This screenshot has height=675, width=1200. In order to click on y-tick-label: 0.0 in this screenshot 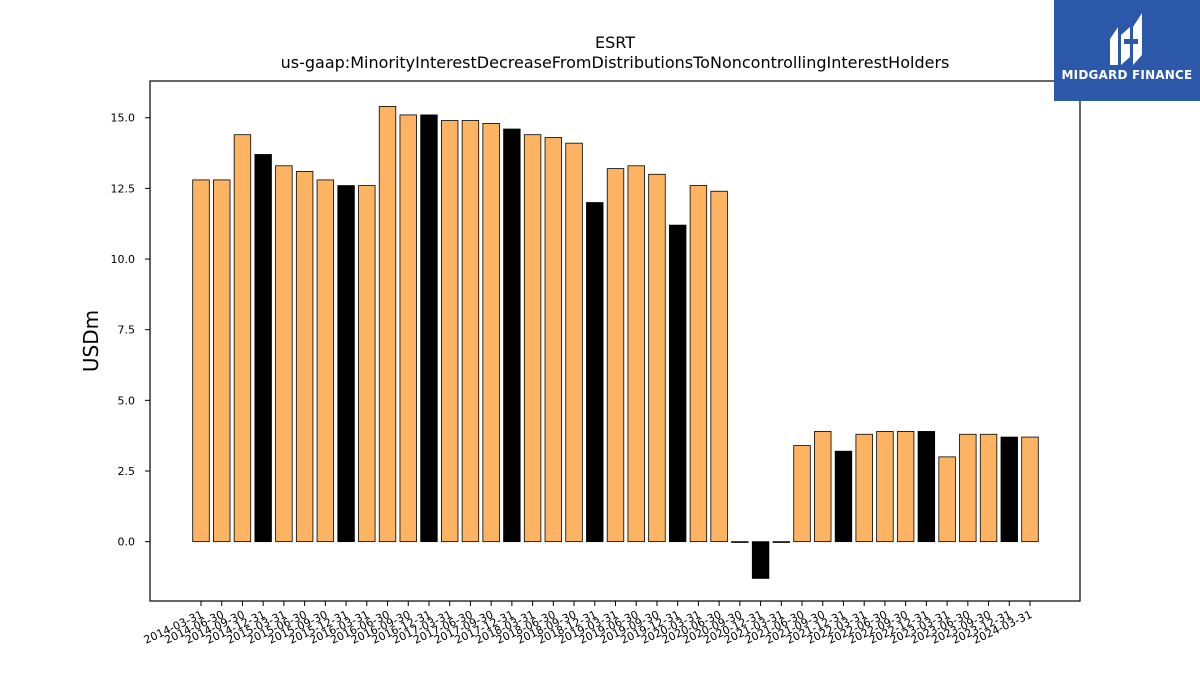, I will do `click(127, 542)`.